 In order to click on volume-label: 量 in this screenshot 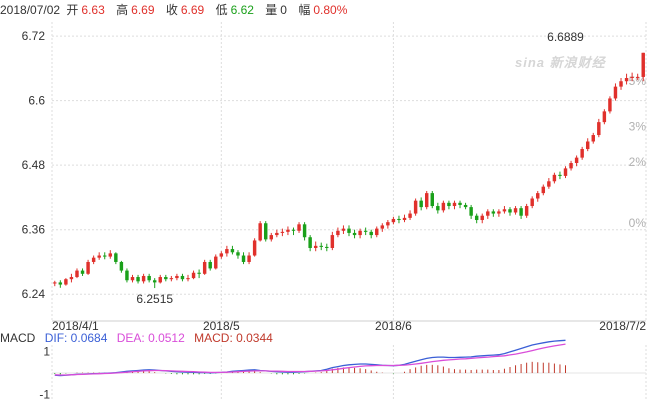, I will do `click(271, 10)`.